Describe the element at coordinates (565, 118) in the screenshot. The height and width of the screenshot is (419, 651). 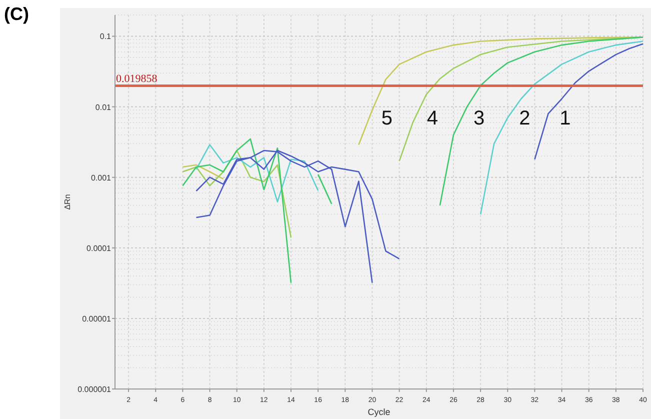
I see `series-label: 1` at that location.